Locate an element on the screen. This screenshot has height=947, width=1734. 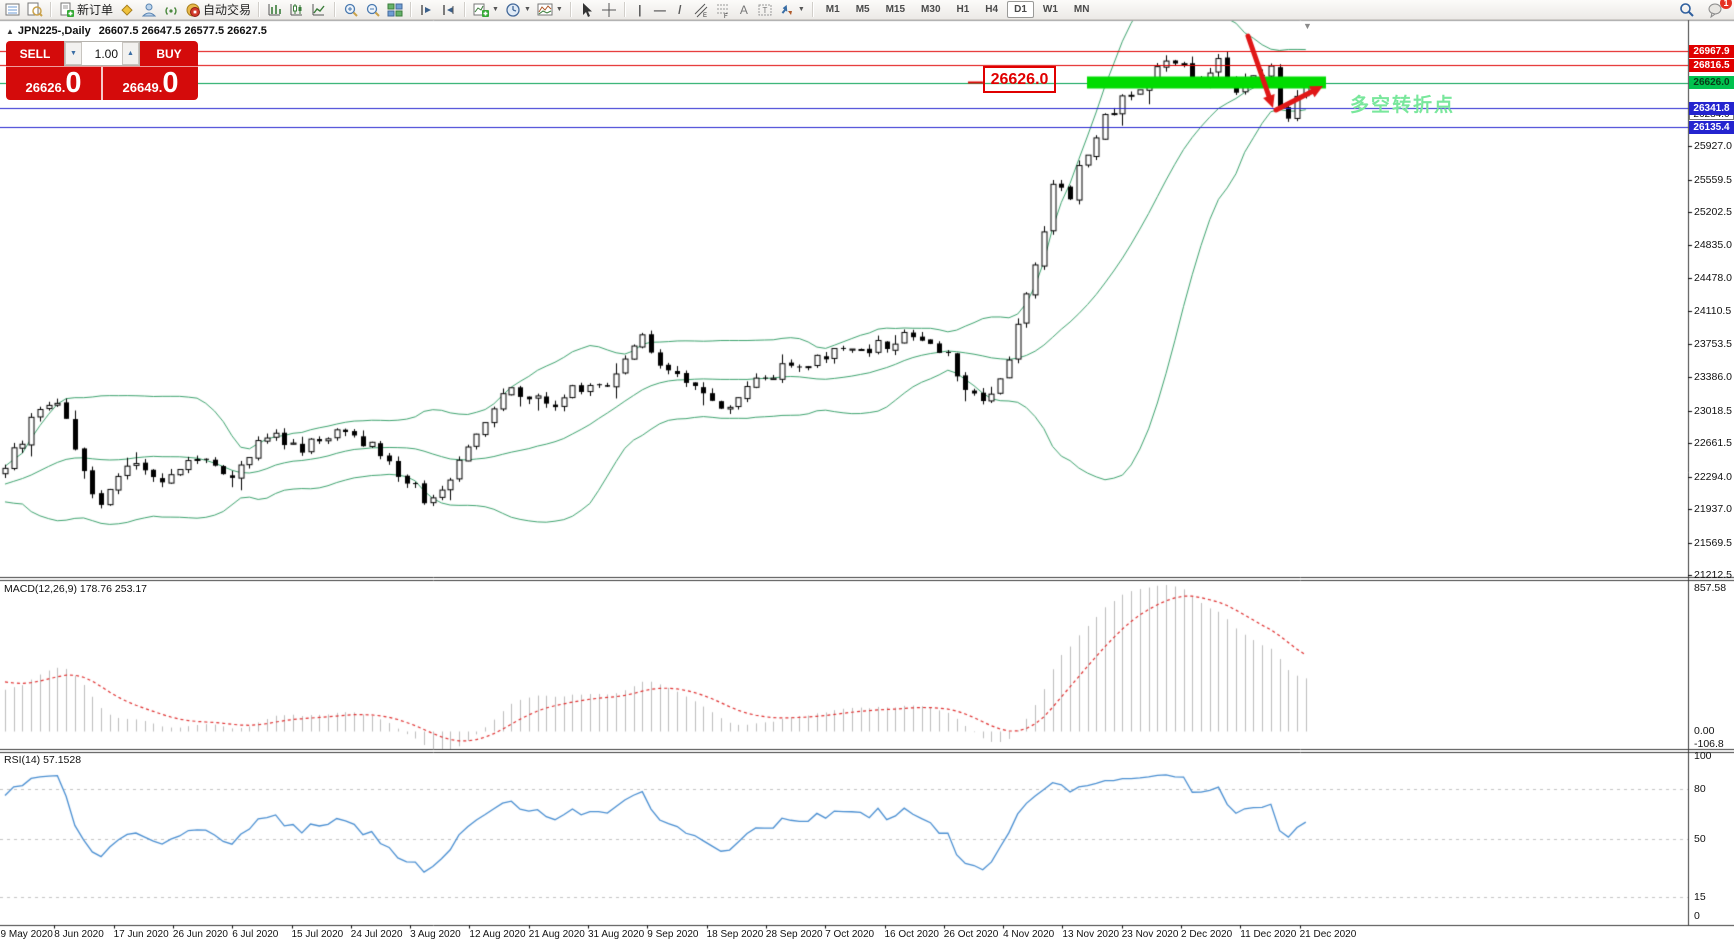
periods-button: ▼ is located at coordinates (518, 10).